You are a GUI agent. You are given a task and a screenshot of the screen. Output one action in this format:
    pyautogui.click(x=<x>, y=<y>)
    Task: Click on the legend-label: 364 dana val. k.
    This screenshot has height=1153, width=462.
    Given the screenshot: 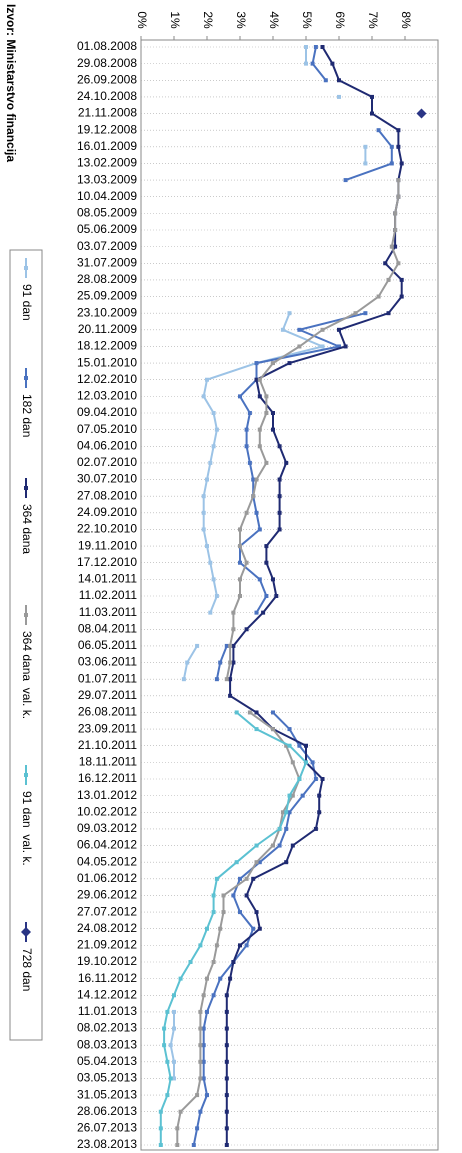 What is the action you would take?
    pyautogui.click(x=27, y=675)
    